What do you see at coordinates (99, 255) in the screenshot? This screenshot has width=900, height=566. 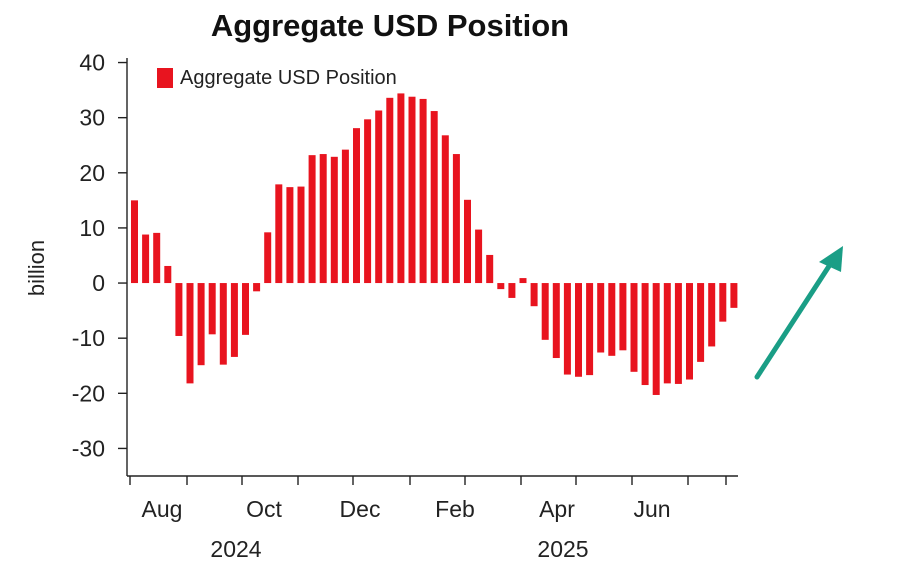 I see `y-axis: 40 30 20 10 0 -10 -20 -30` at bounding box center [99, 255].